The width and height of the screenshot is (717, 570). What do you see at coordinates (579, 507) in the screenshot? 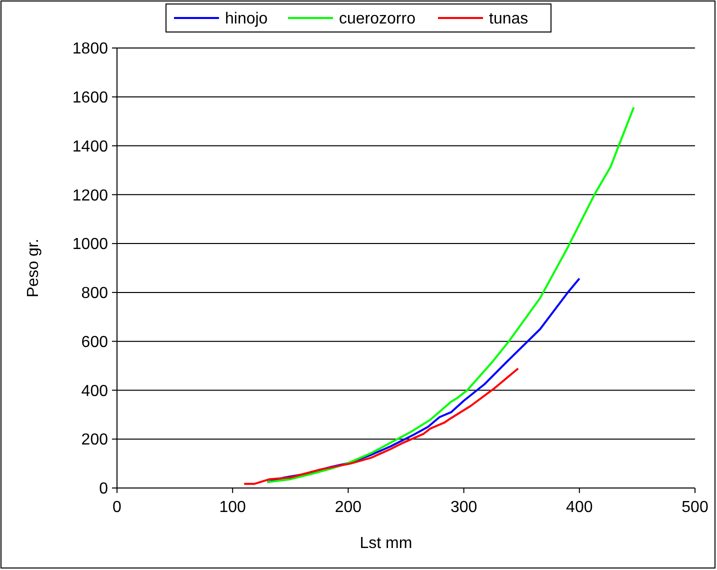
I see `x-tick-label: 400` at bounding box center [579, 507].